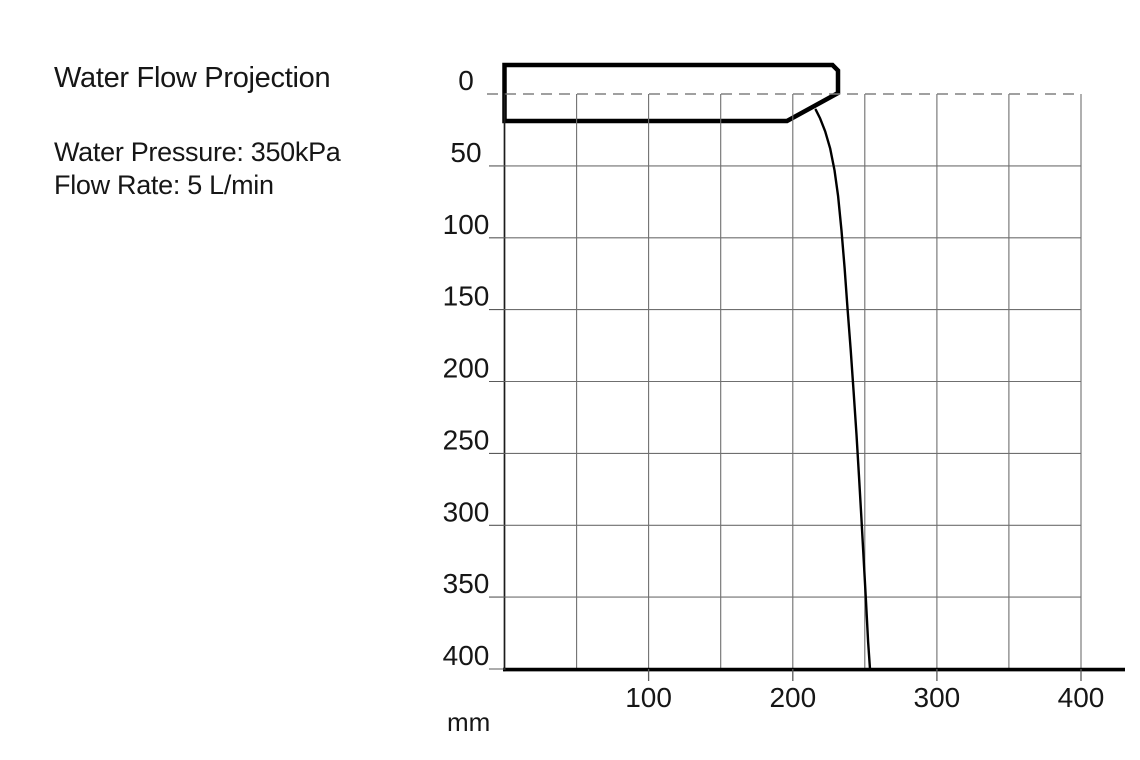 This screenshot has width=1140, height=760. I want to click on water-trajectory-curve, so click(843, 389).